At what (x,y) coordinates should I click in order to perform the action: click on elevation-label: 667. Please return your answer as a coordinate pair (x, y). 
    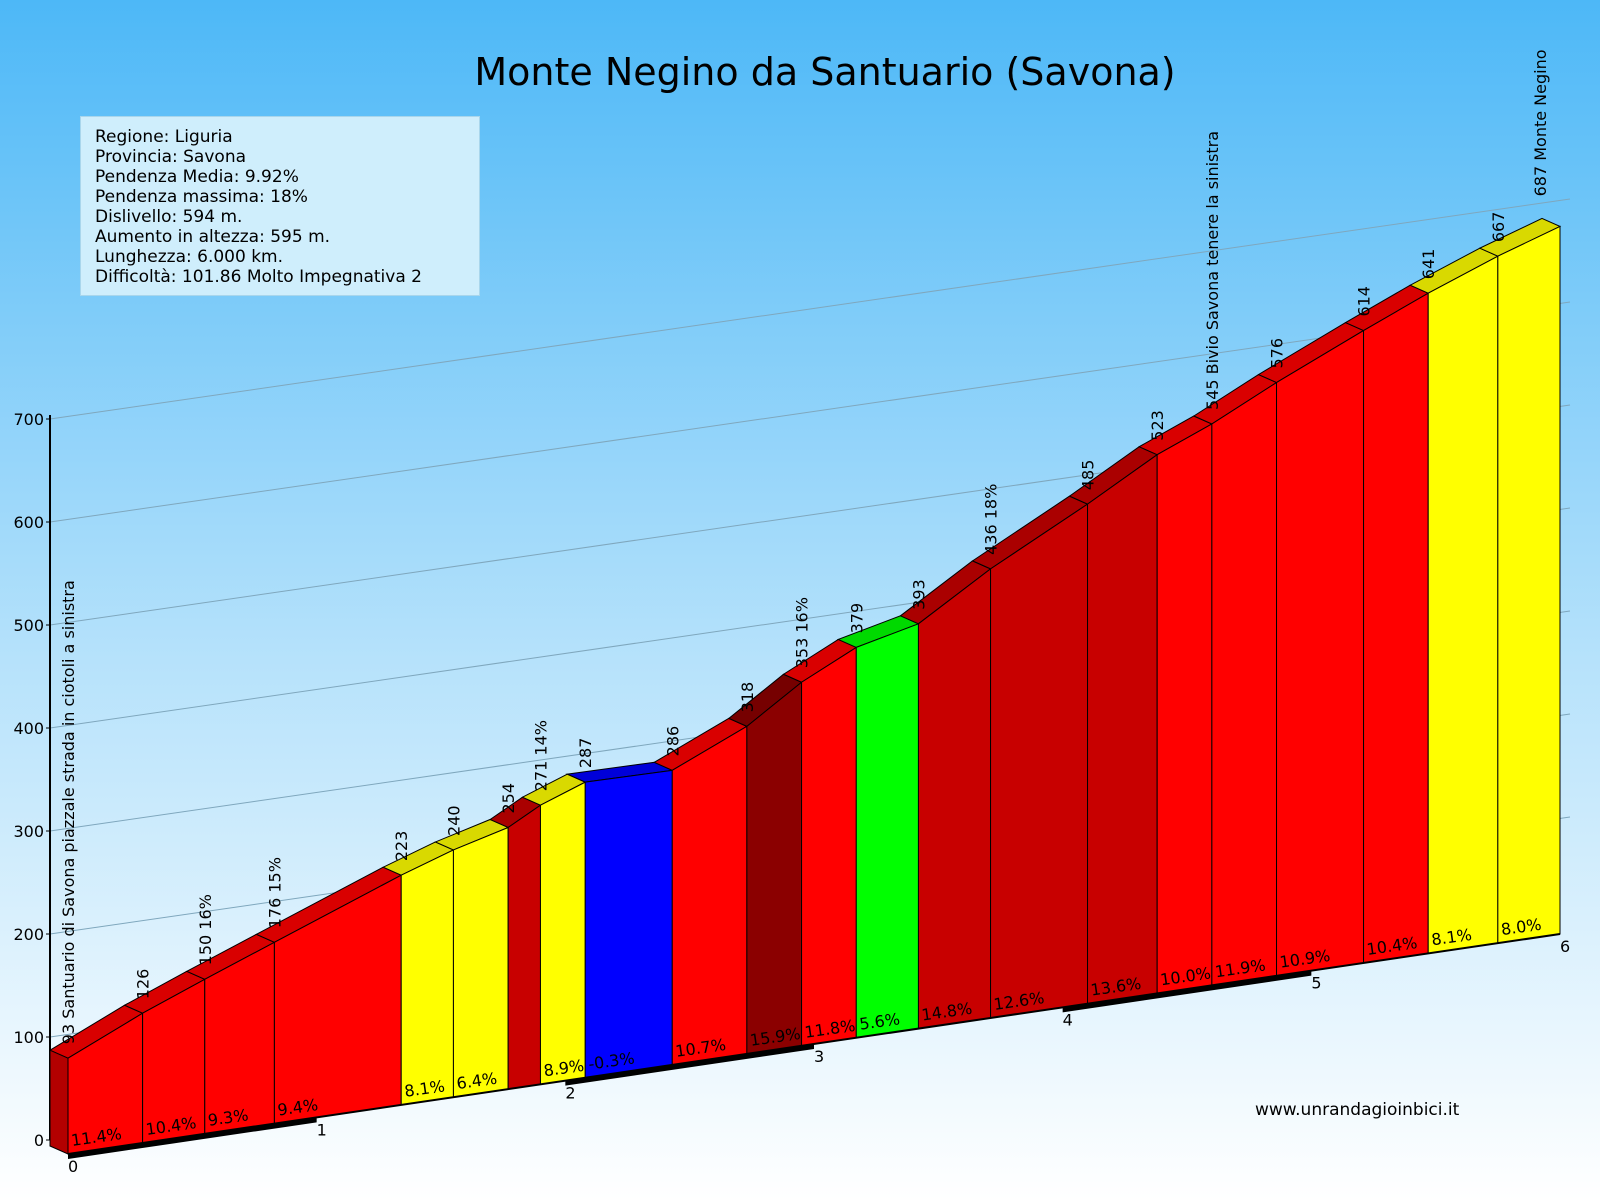
    Looking at the image, I should click on (1498, 227).